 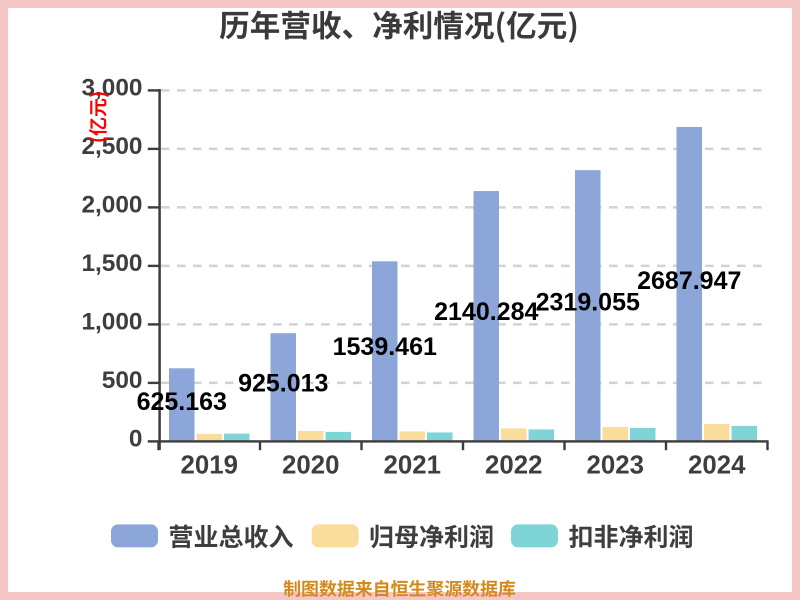 What do you see at coordinates (182, 402) in the screenshot?
I see `svg-text: 625.163` at bounding box center [182, 402].